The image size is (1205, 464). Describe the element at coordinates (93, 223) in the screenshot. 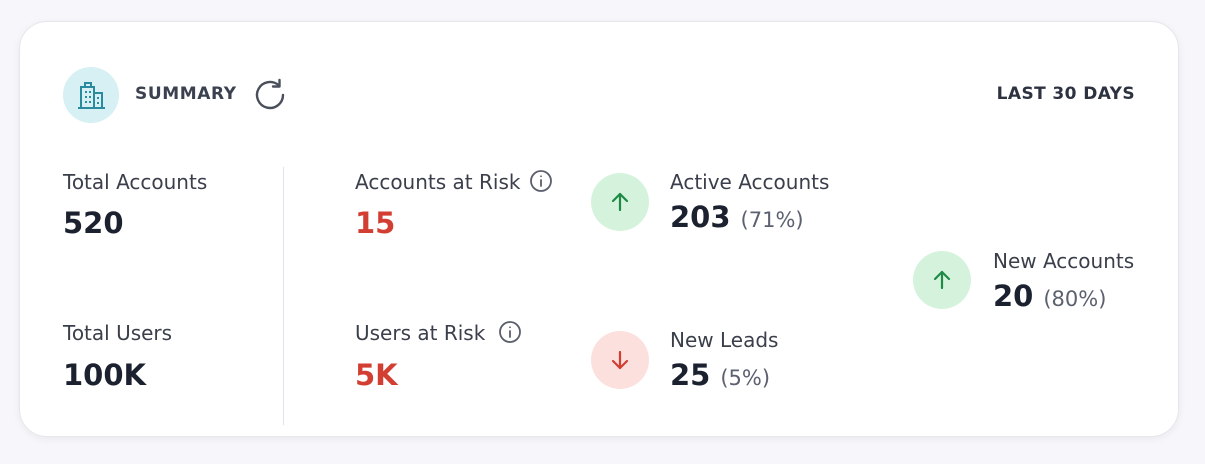

I see `total-accounts-value: 520` at that location.